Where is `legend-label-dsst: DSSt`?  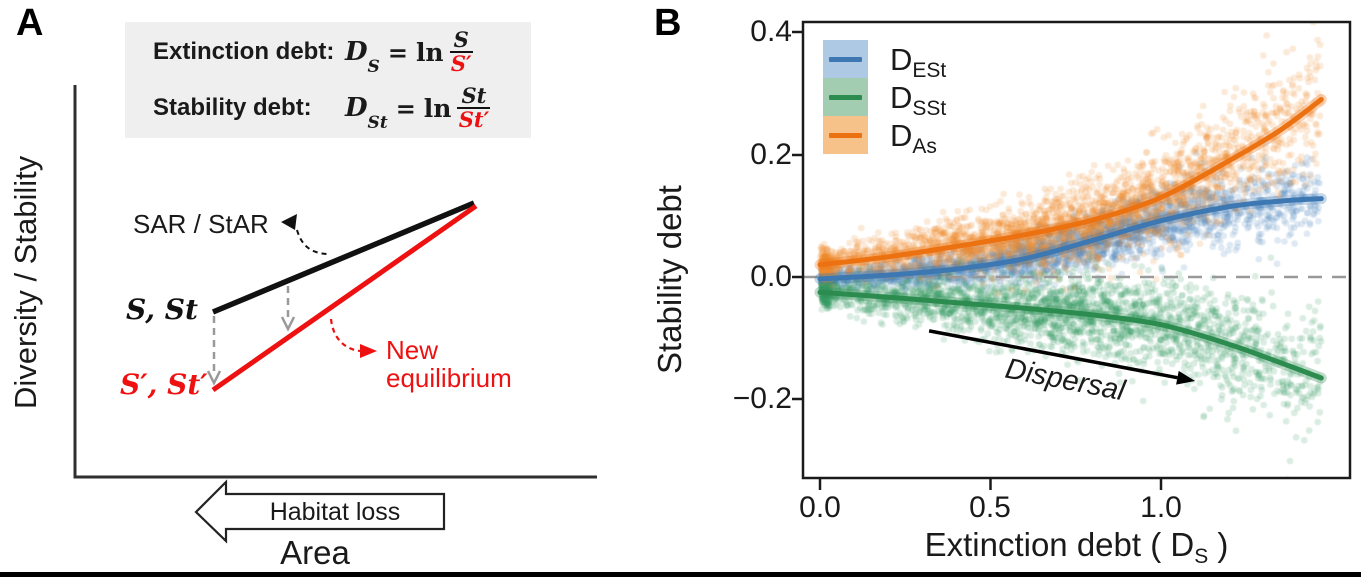
legend-label-dsst: DSSt is located at coordinates (918, 103).